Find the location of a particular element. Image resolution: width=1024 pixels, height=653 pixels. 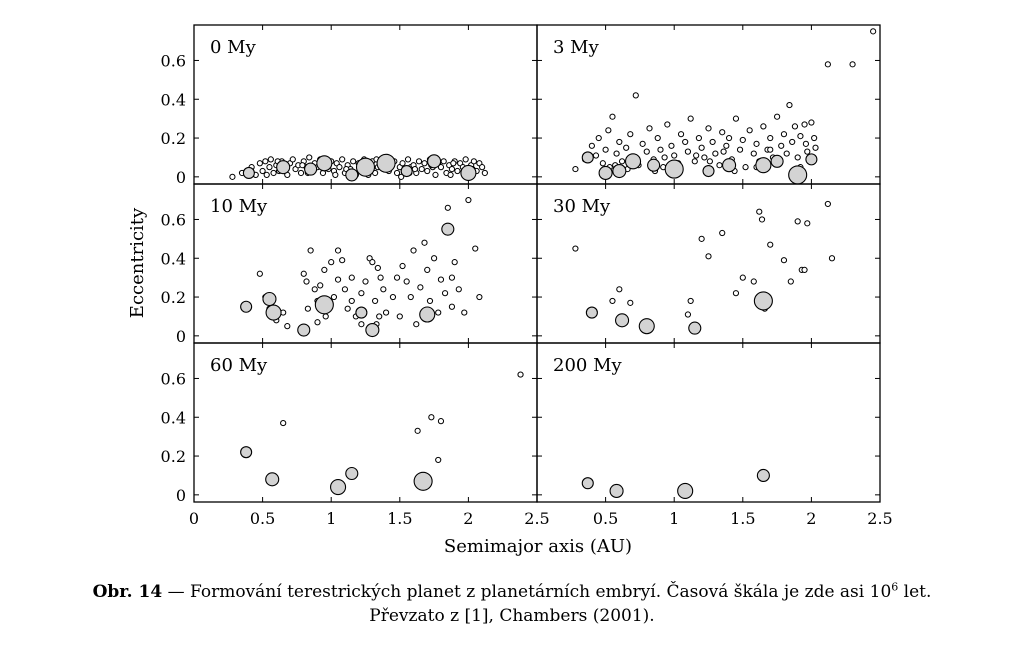

x-tick-label: 1.5 is located at coordinates (399, 518).